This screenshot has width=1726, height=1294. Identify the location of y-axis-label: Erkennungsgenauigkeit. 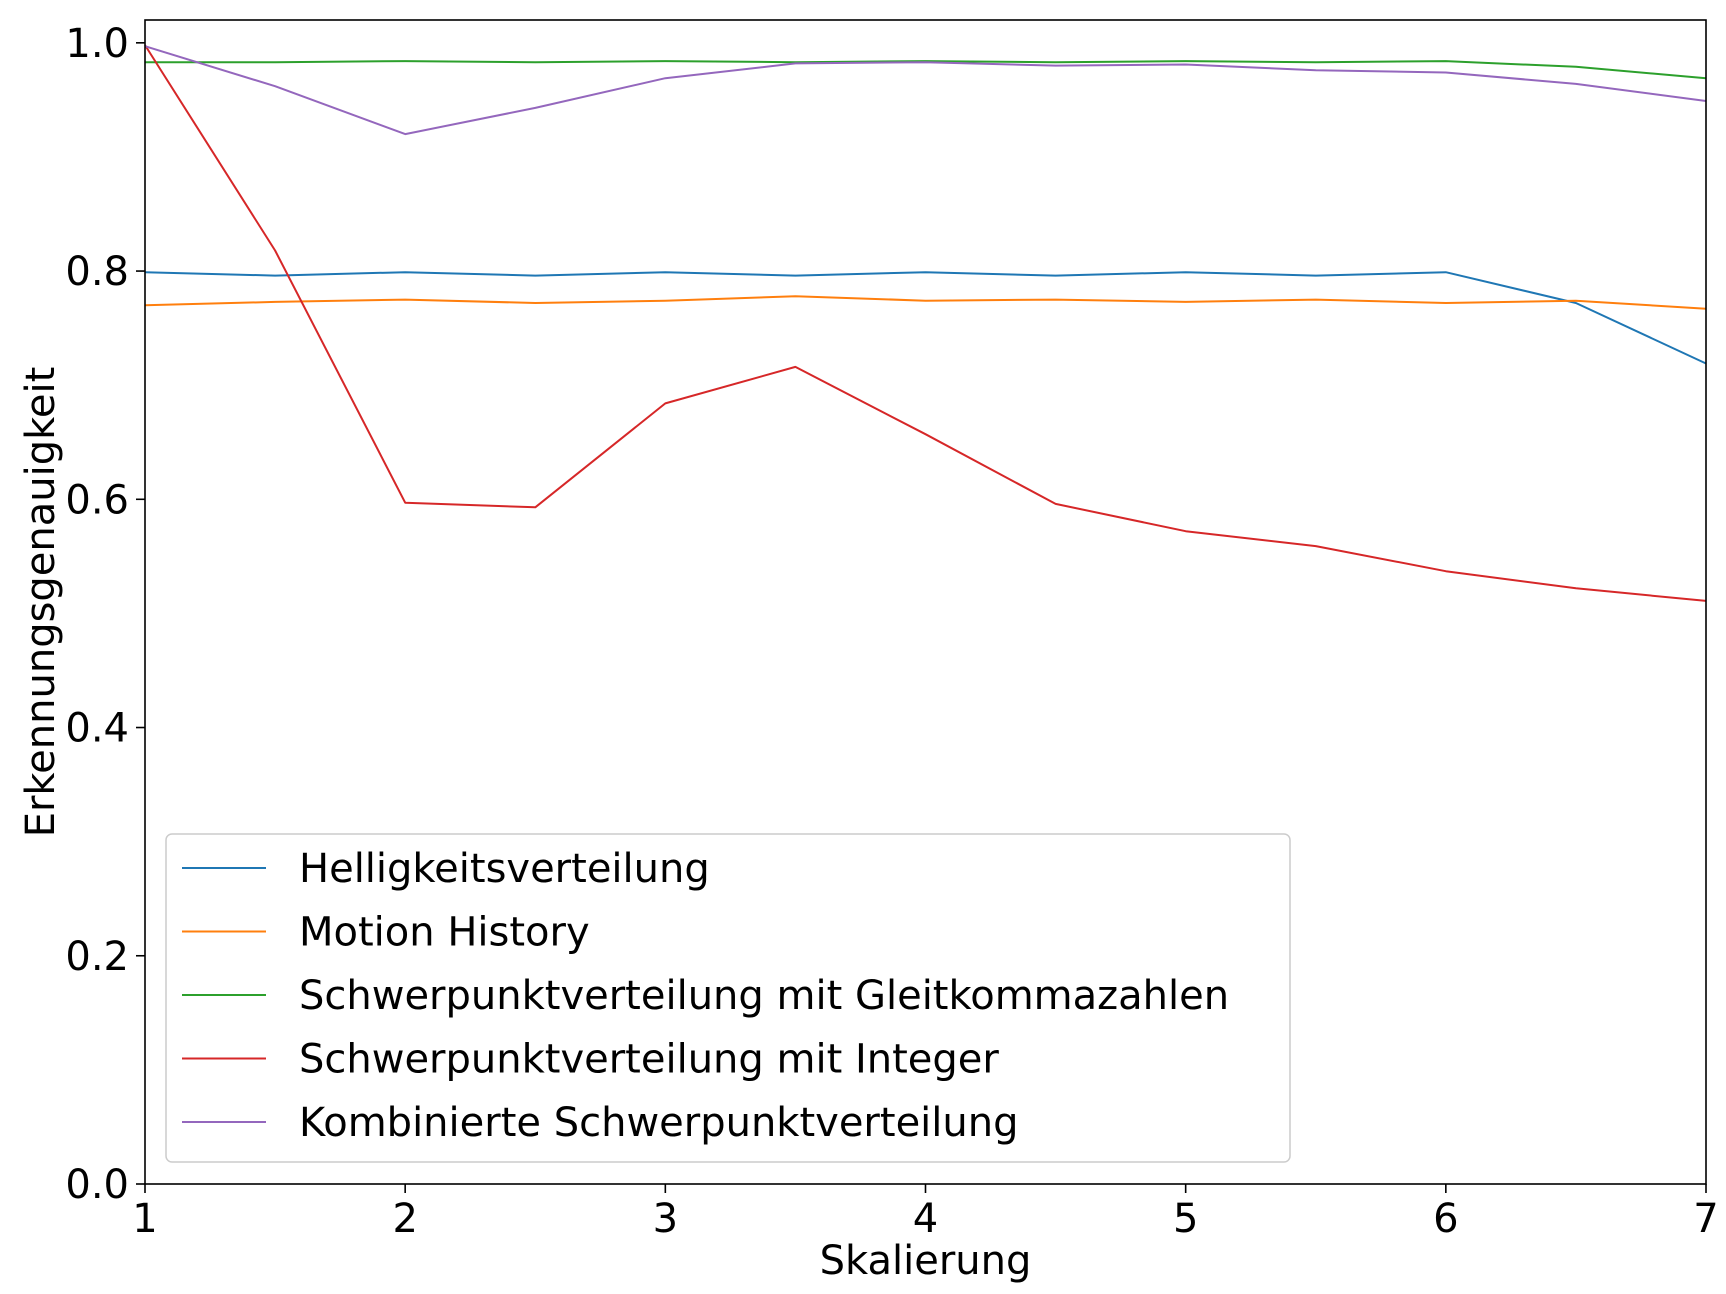
(41, 602).